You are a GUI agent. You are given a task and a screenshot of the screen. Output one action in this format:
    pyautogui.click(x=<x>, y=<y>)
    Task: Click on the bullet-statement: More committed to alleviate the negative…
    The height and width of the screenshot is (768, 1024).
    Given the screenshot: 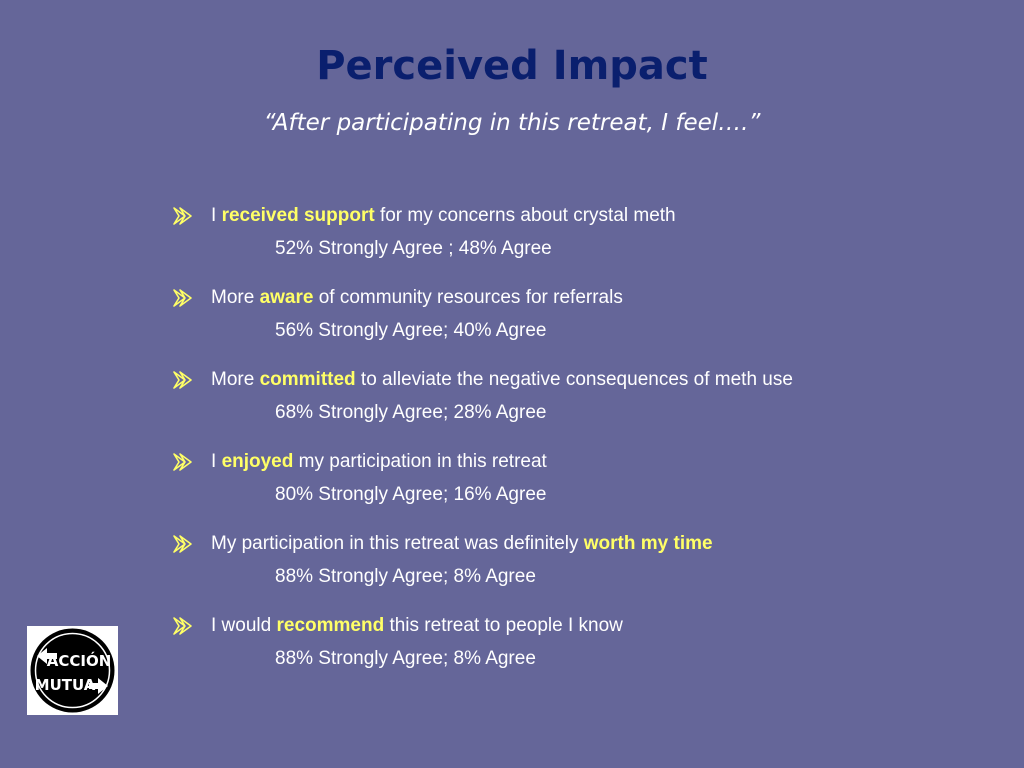 What is the action you would take?
    pyautogui.click(x=502, y=380)
    